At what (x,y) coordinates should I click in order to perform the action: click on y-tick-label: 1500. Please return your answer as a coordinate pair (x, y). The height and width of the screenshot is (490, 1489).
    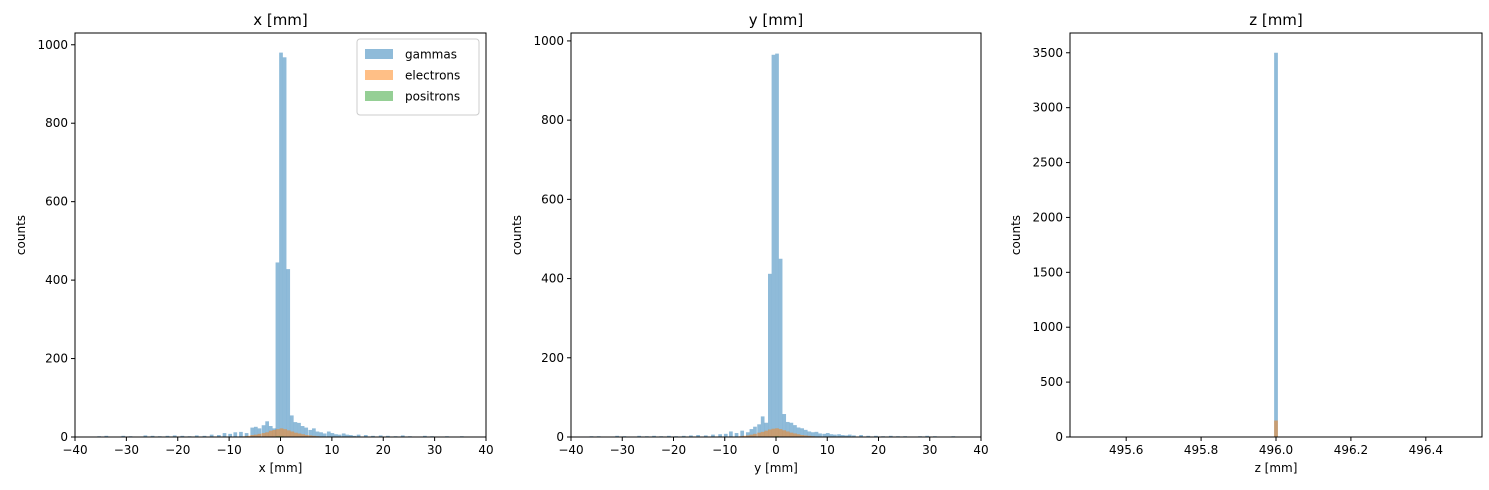
    Looking at the image, I should click on (1047, 272).